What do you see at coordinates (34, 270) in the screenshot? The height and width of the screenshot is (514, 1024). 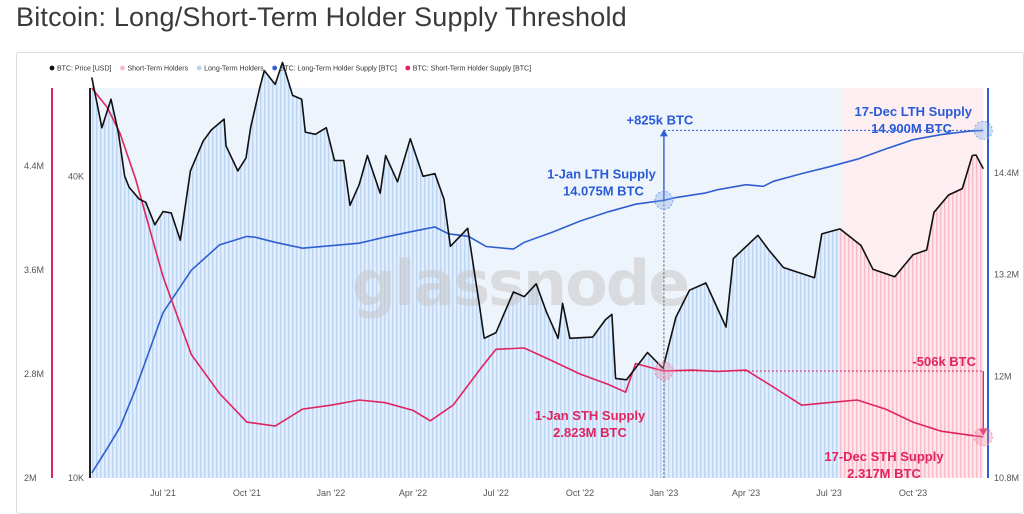 I see `y-tick-sth: 3.6M` at bounding box center [34, 270].